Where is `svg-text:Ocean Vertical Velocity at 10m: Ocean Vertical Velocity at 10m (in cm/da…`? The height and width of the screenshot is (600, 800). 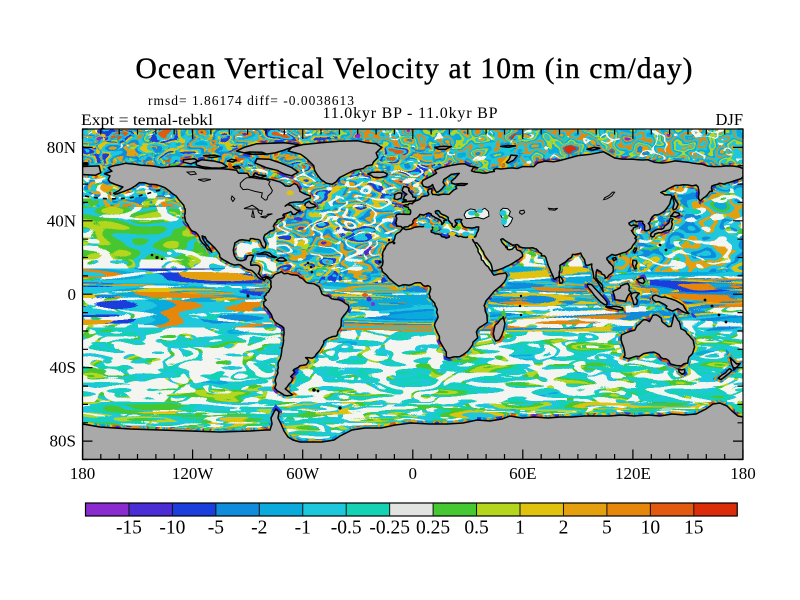 svg-text:Ocean Vertical Velocity at 10m: Ocean Vertical Velocity at 10m (in cm/da… is located at coordinates (414, 69).